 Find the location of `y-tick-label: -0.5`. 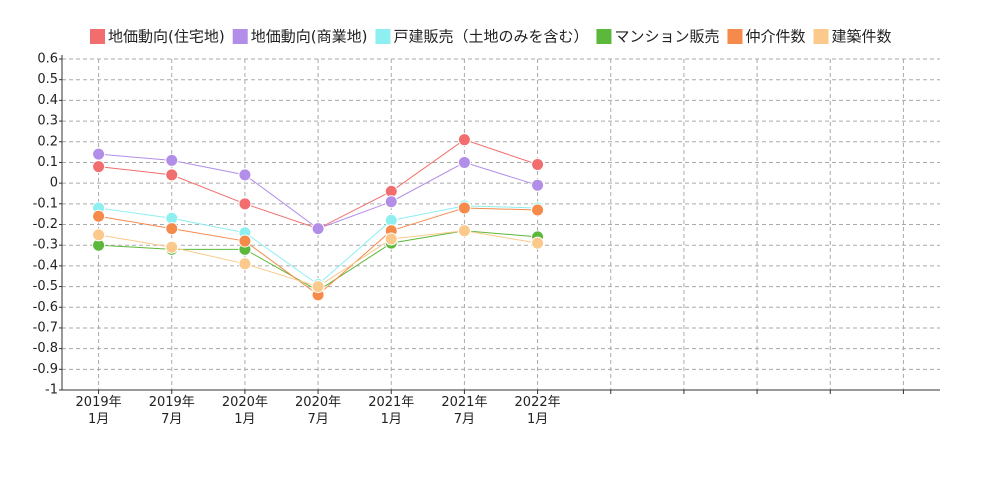

y-tick-label: -0.5 is located at coordinates (45, 286).